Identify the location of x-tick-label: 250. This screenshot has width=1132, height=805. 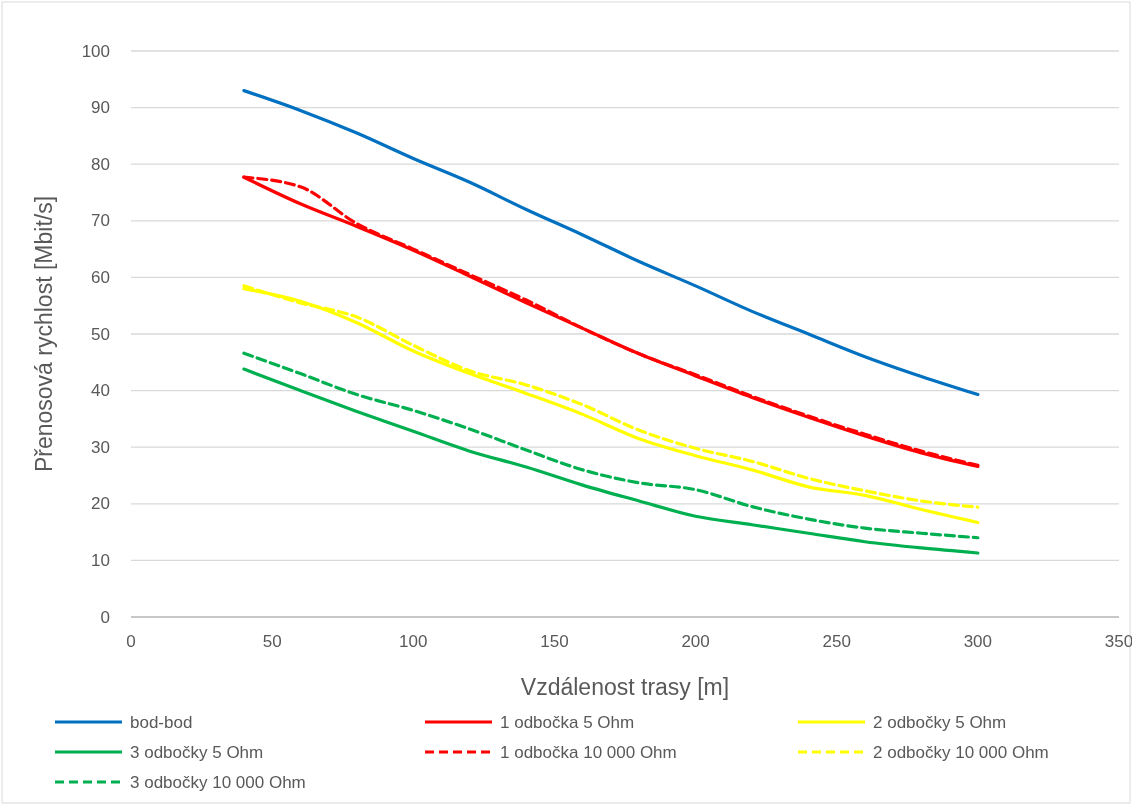
(836, 641).